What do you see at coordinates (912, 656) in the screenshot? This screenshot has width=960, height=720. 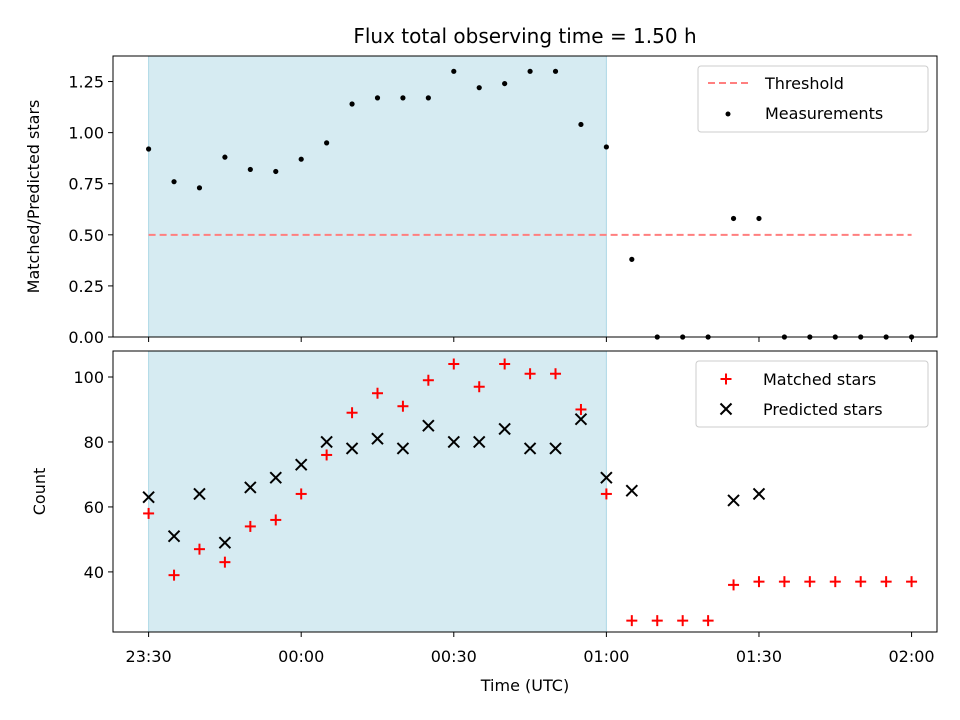 I see `x-tick-label: 02:00` at bounding box center [912, 656].